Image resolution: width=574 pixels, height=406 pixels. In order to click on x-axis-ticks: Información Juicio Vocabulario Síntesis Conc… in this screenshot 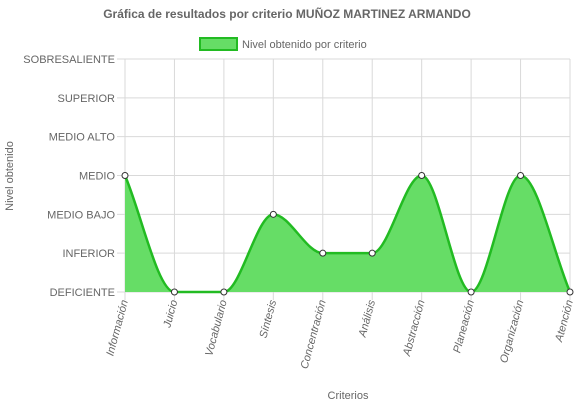, I will do `click(339, 334)`.